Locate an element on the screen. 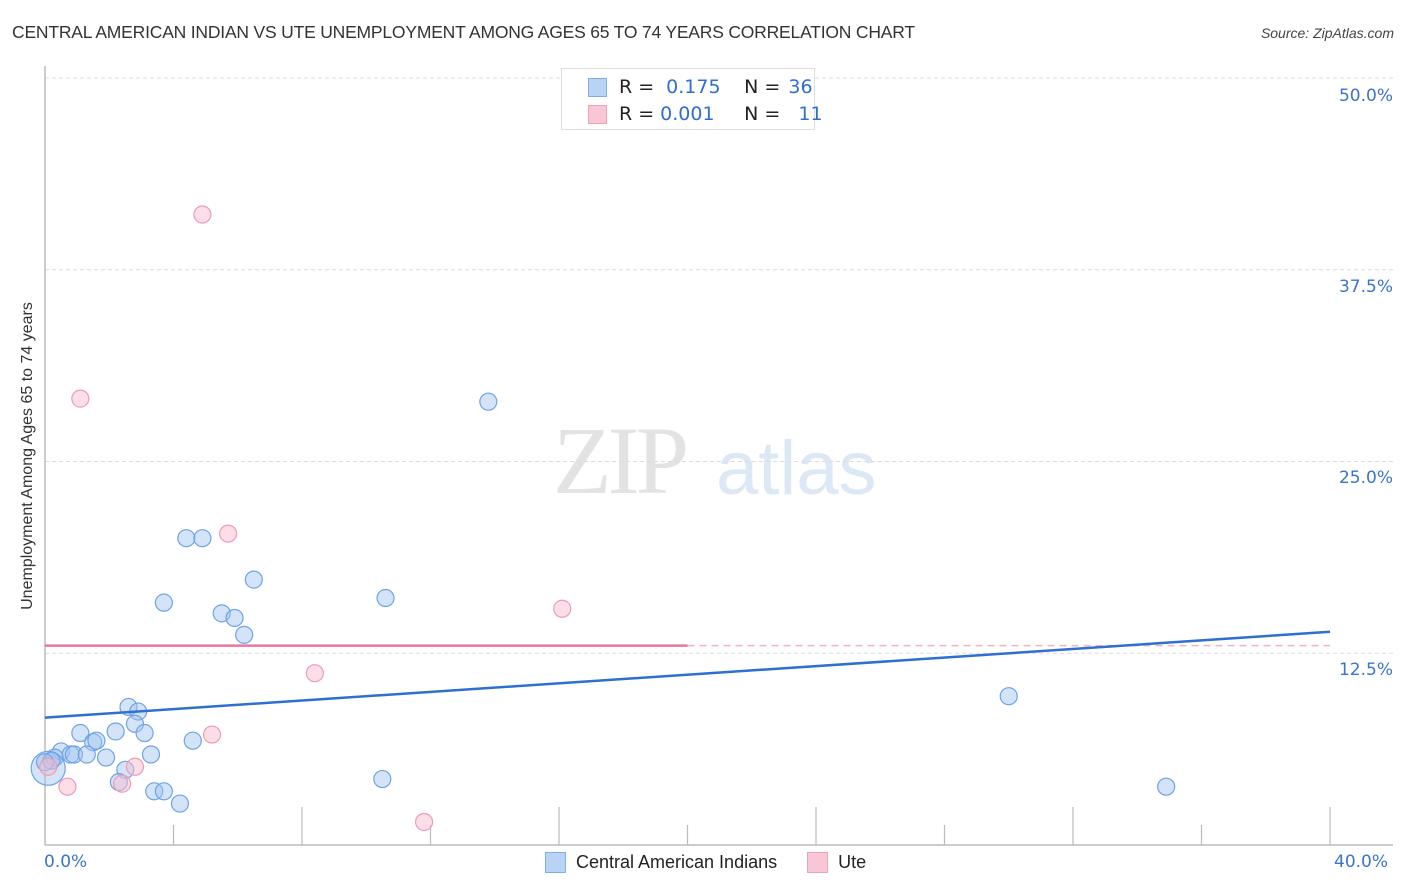 The height and width of the screenshot is (892, 1406). watermark-atlas: atlas is located at coordinates (796, 468).